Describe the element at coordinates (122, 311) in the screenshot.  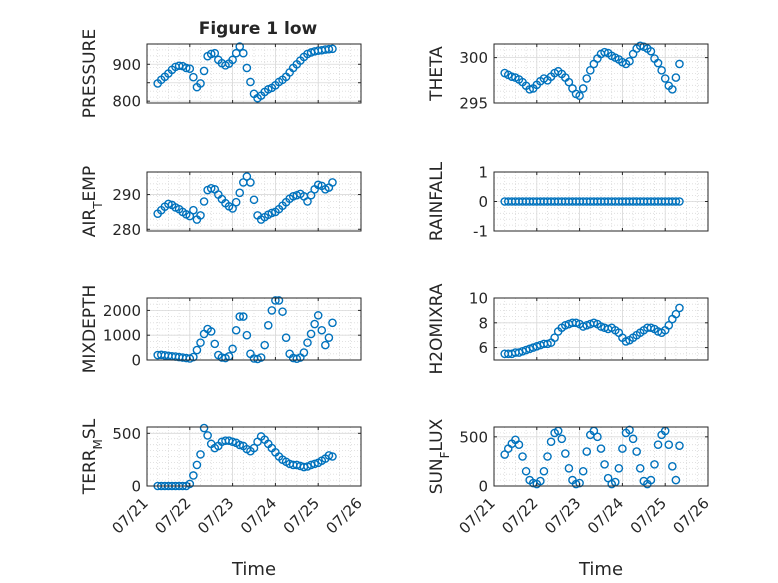
I see `y-tick-label: 2000` at that location.